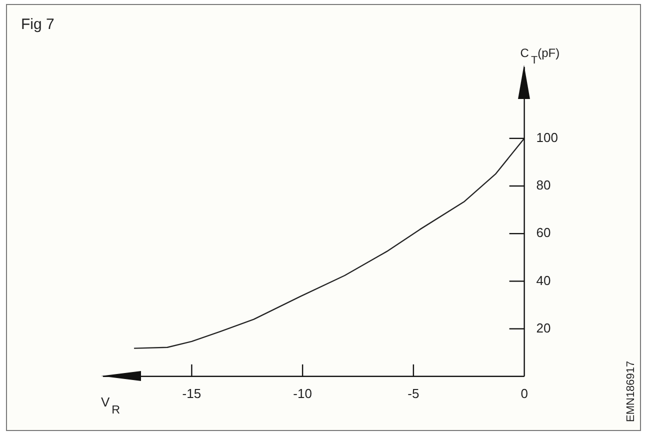 The width and height of the screenshot is (647, 437). I want to click on chart-title: Fig 7, so click(37, 24).